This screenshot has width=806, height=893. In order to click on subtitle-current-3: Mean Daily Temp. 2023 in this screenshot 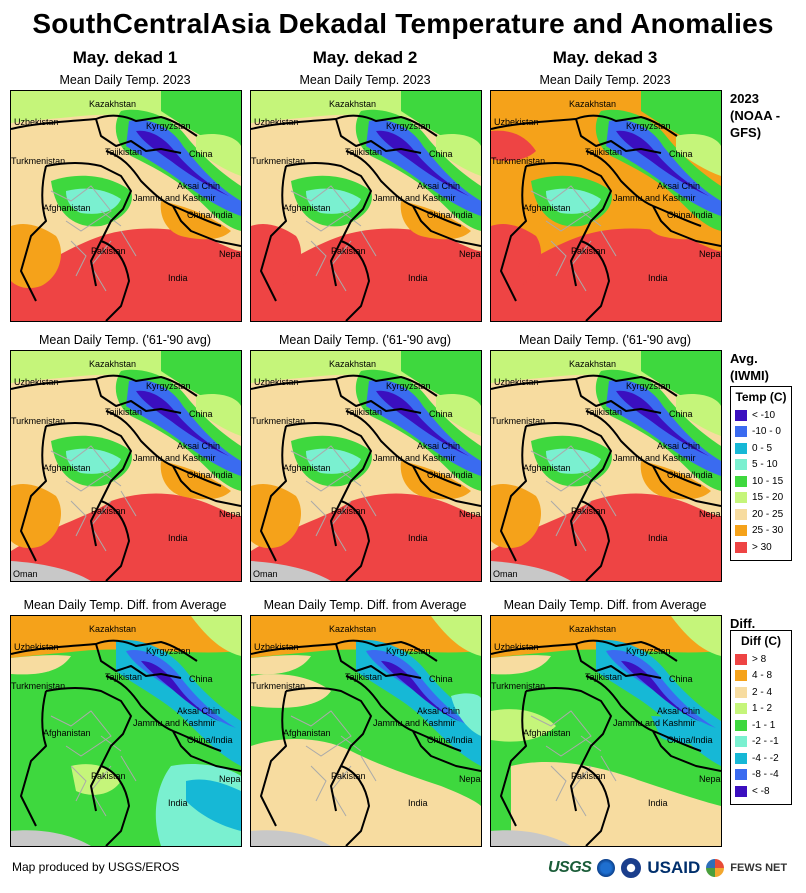, I will do `click(605, 80)`.